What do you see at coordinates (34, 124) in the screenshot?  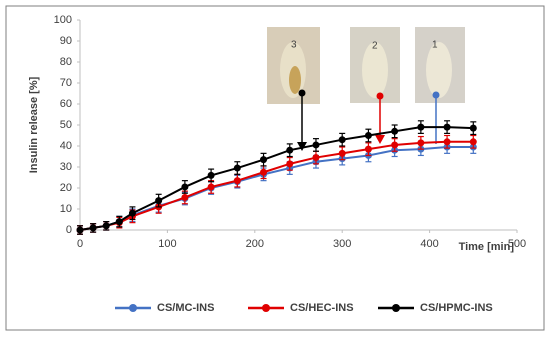 I see `y-axis-title: Insulin release [%]` at bounding box center [34, 124].